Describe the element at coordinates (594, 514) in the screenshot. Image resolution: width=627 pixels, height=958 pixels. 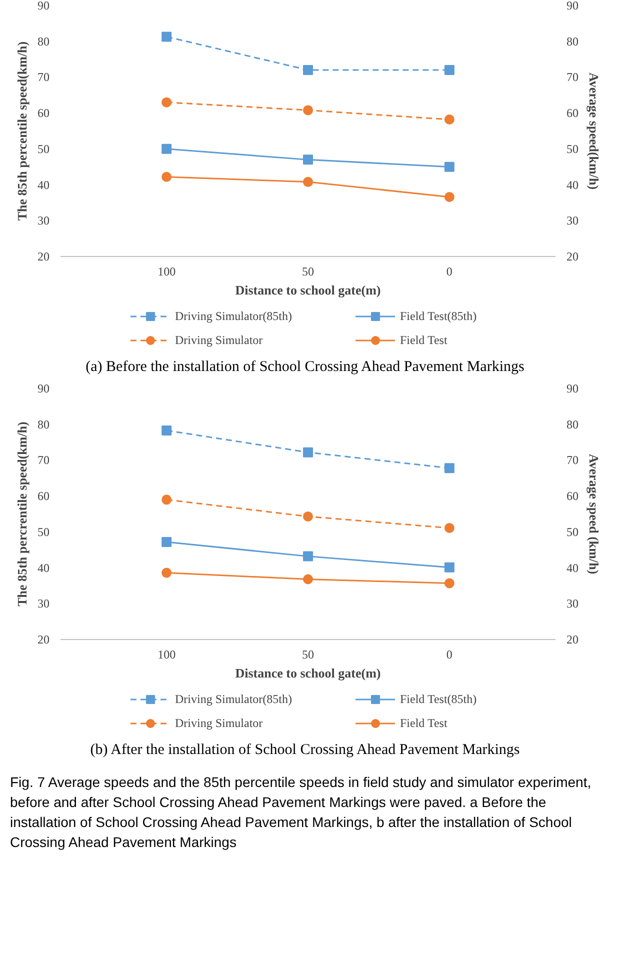
I see `y2-axis-title: Average speed (km/h)` at that location.